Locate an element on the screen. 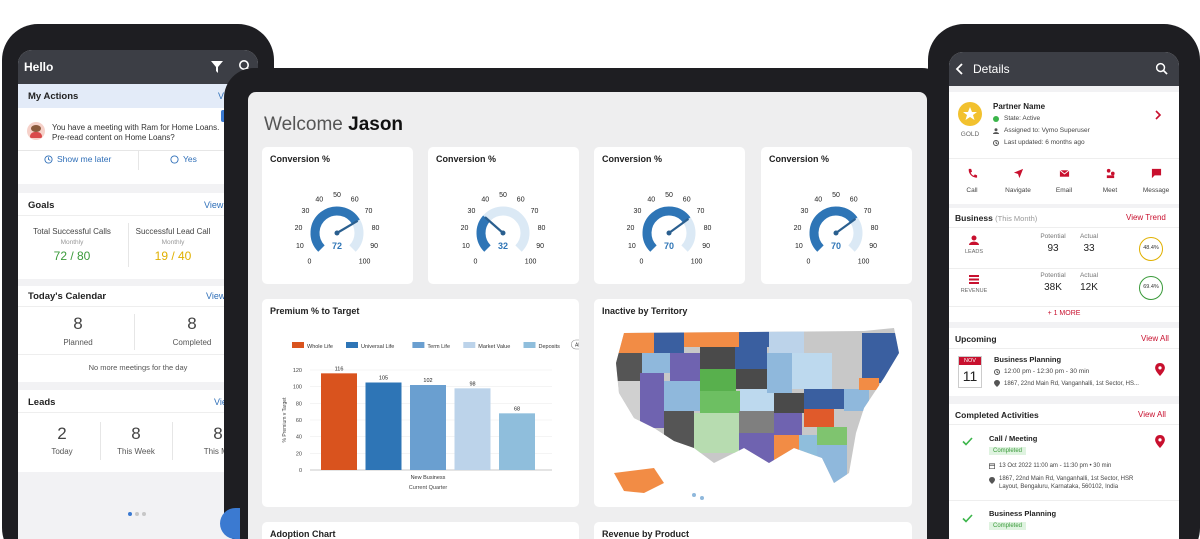  adoption-title: Adoption Chart is located at coordinates (303, 534).